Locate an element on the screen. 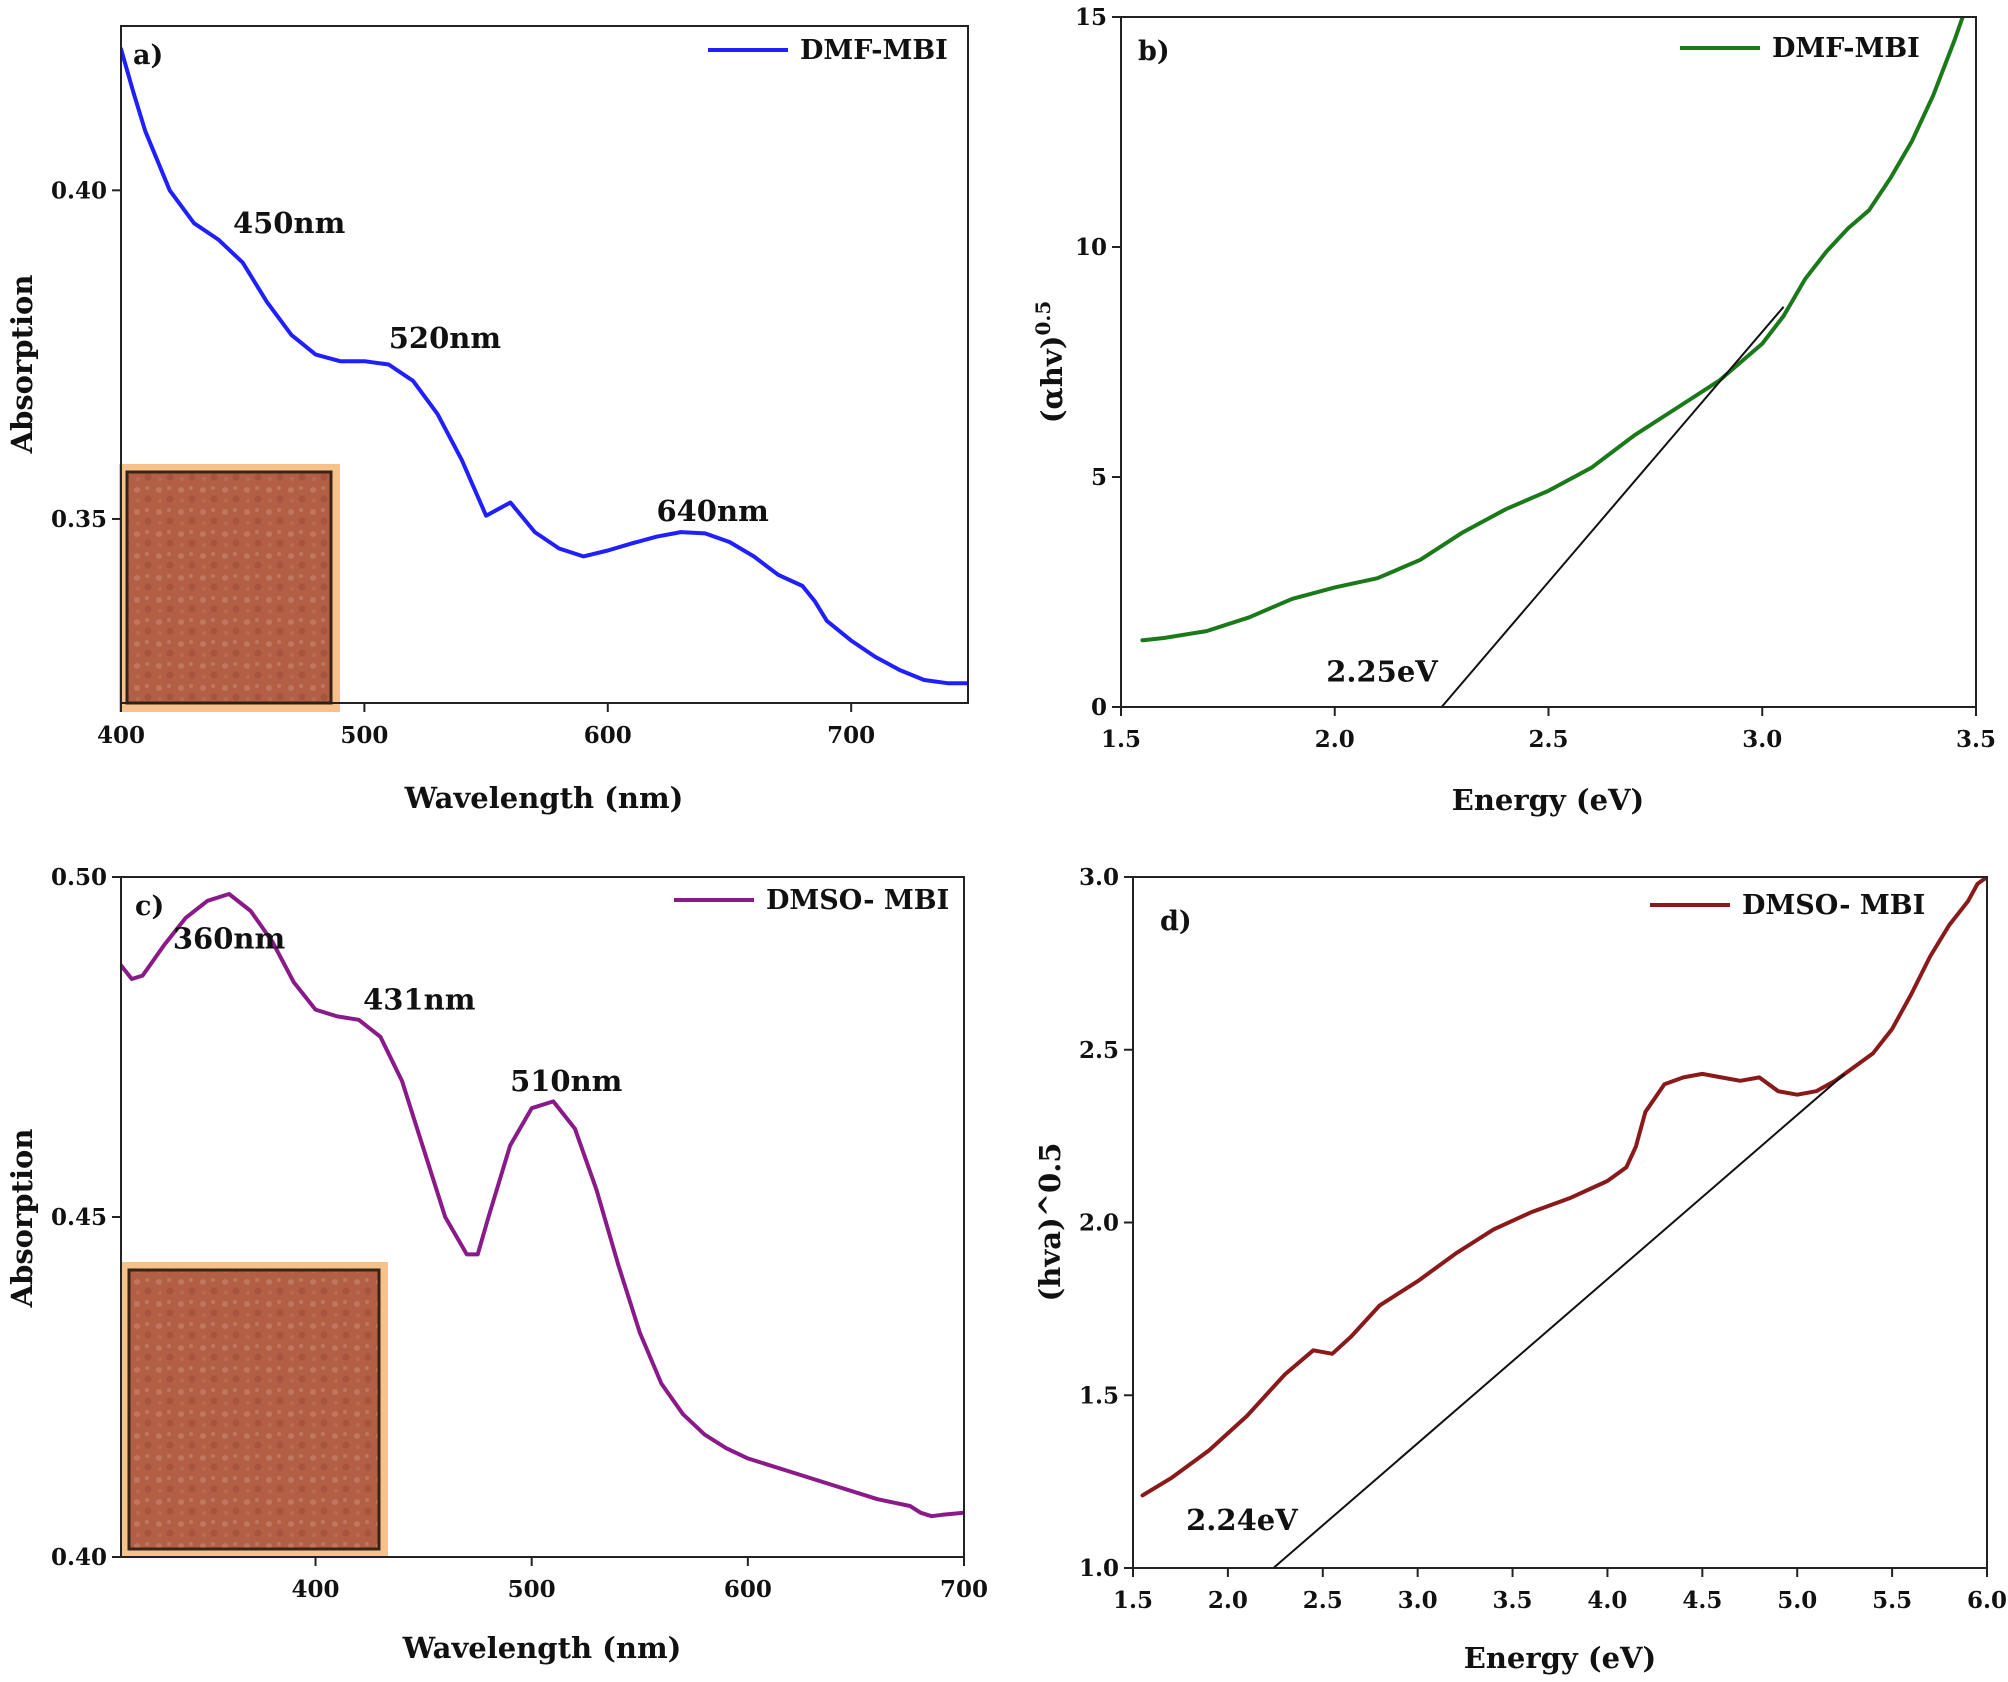  y-tick-label-d-4: 3.0 is located at coordinates (1099, 877).